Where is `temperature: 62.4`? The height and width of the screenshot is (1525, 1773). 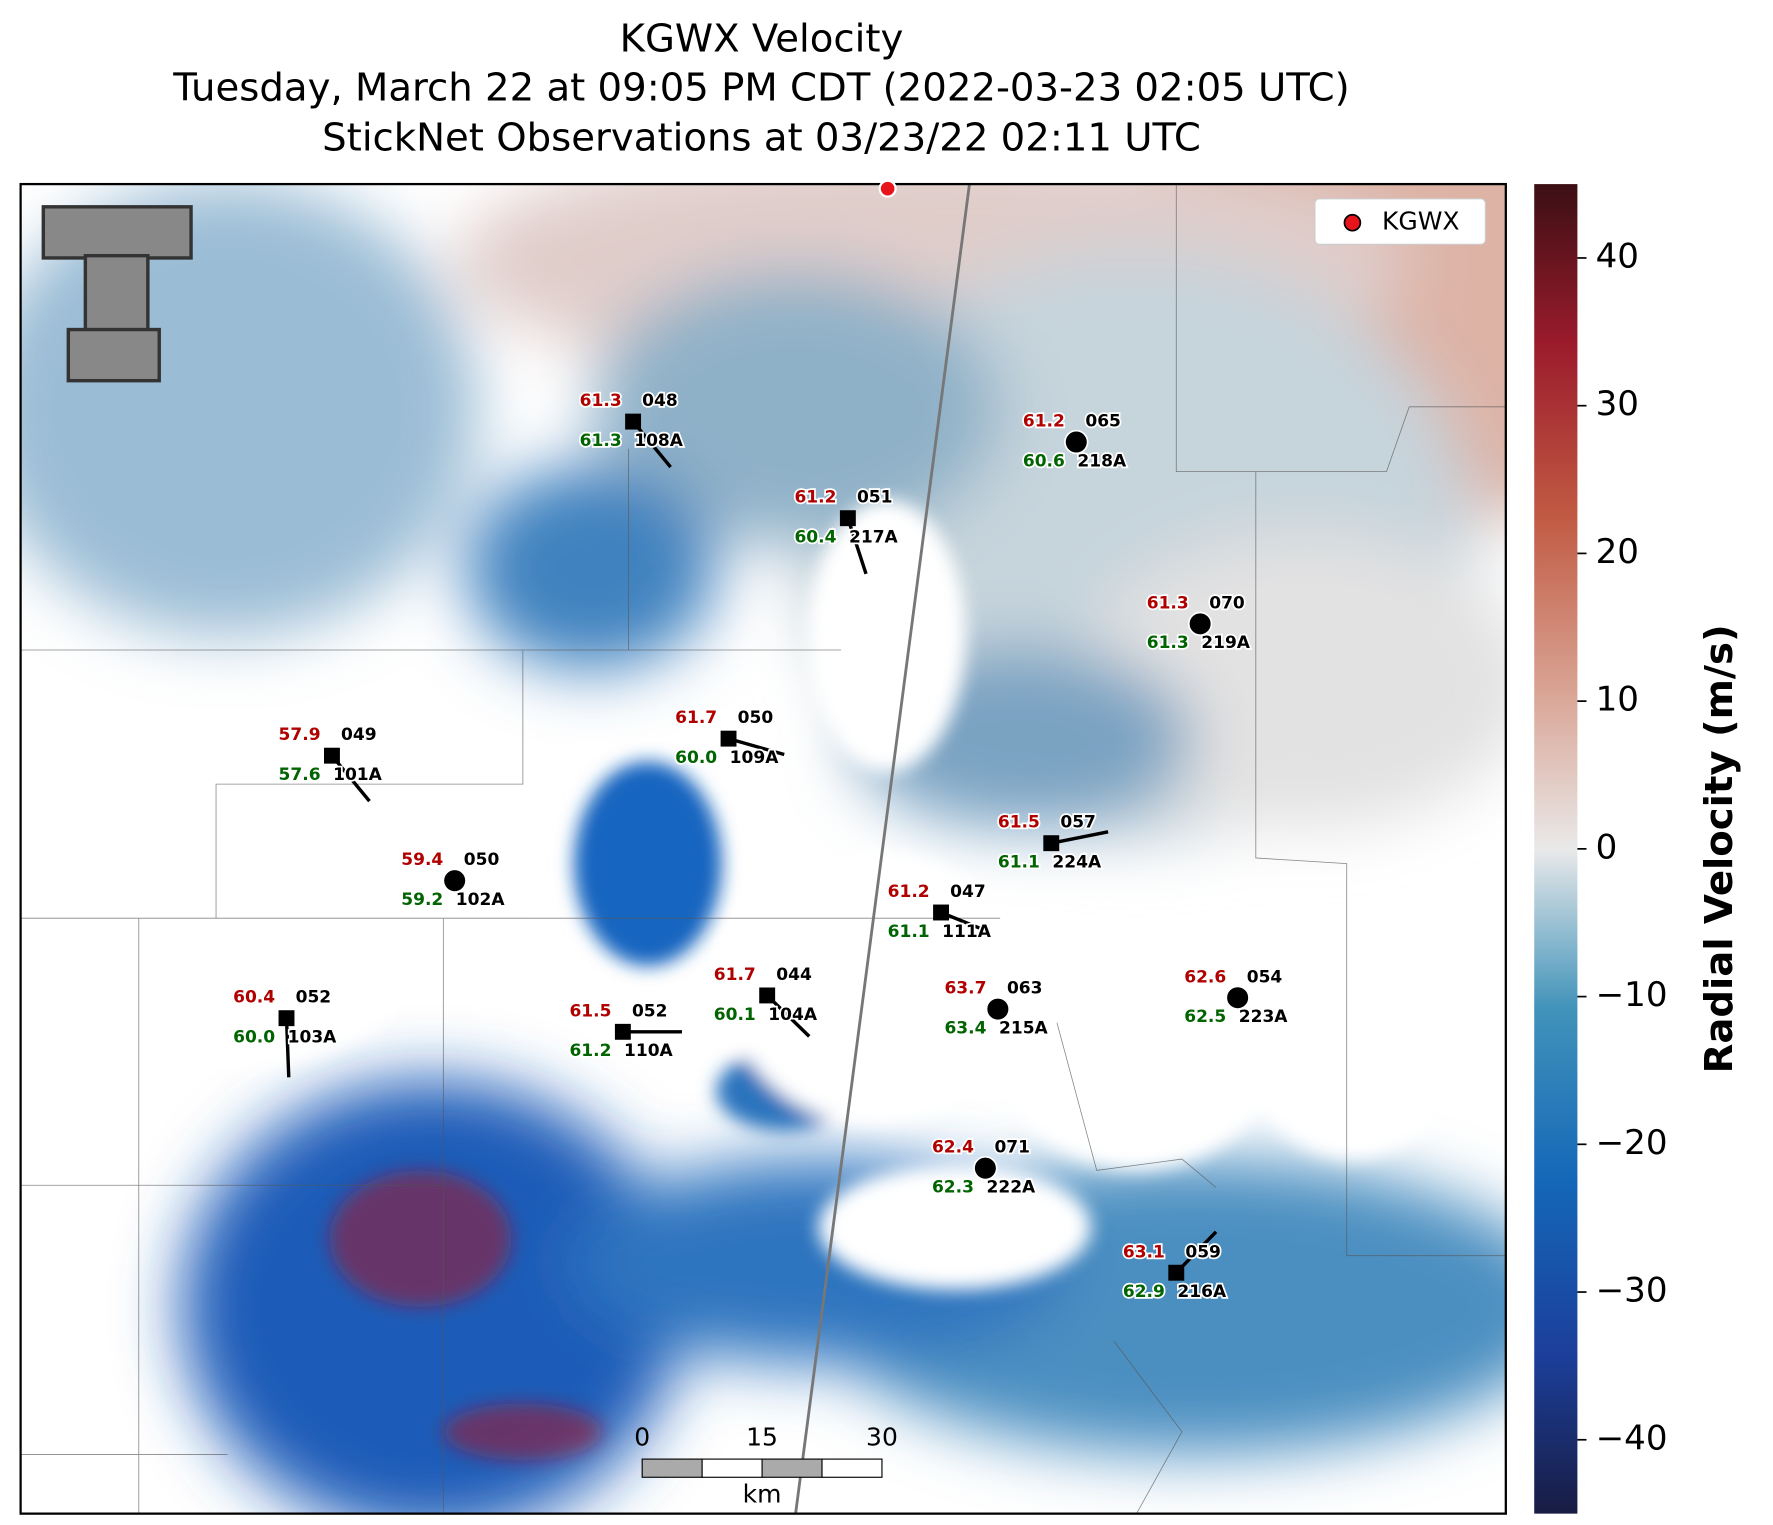 temperature: 62.4 is located at coordinates (953, 1148).